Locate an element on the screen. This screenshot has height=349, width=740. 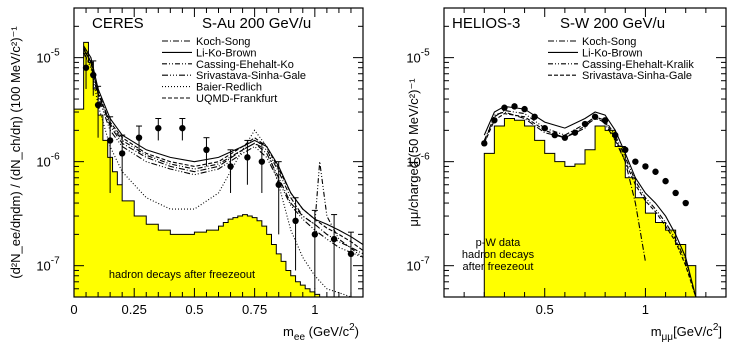
x-axis-label-end: ) is located at coordinates (357, 331).